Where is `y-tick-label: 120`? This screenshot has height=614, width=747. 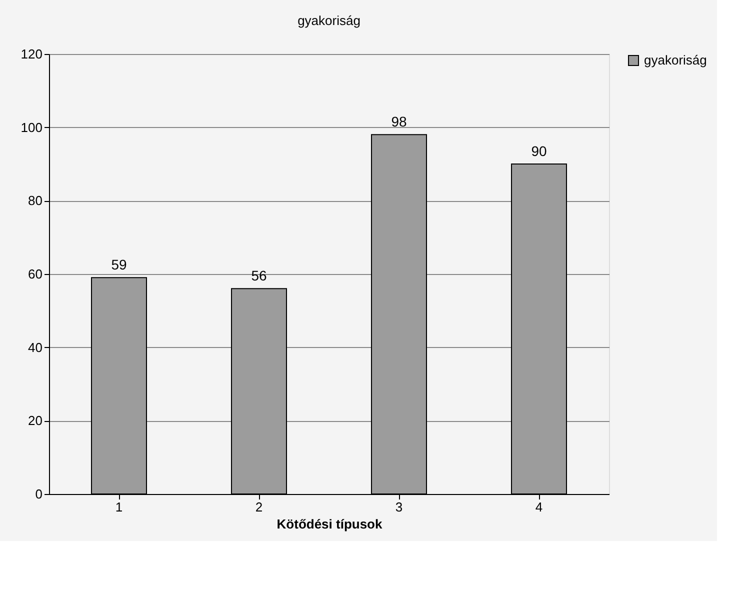
y-tick-label: 120 is located at coordinates (31, 54).